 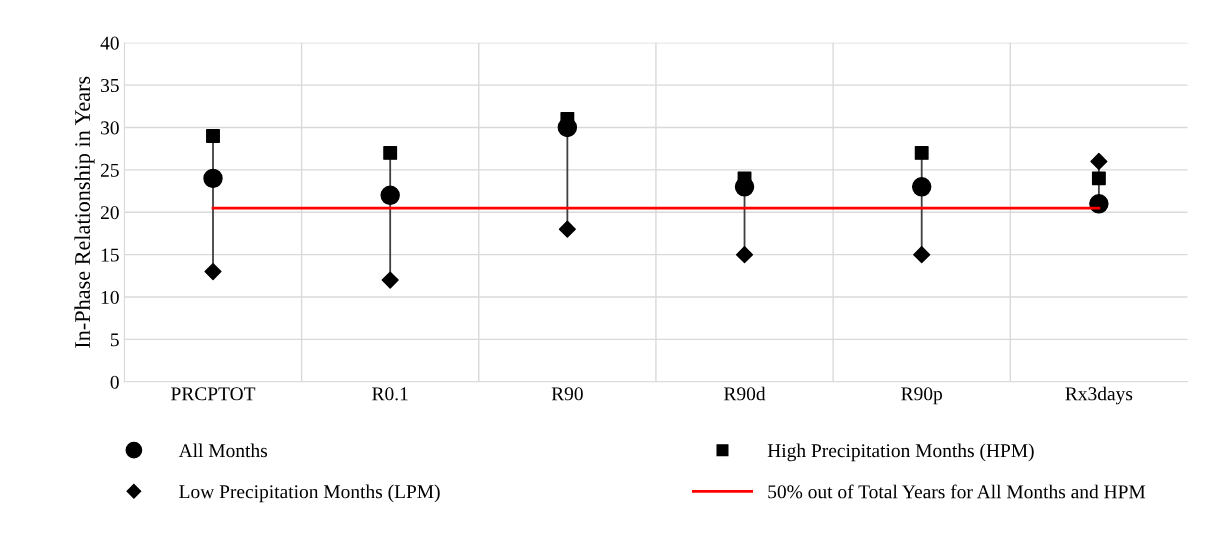 What do you see at coordinates (84, 212) in the screenshot?
I see `y-axis-title: In-Phase Relationship in Years` at bounding box center [84, 212].